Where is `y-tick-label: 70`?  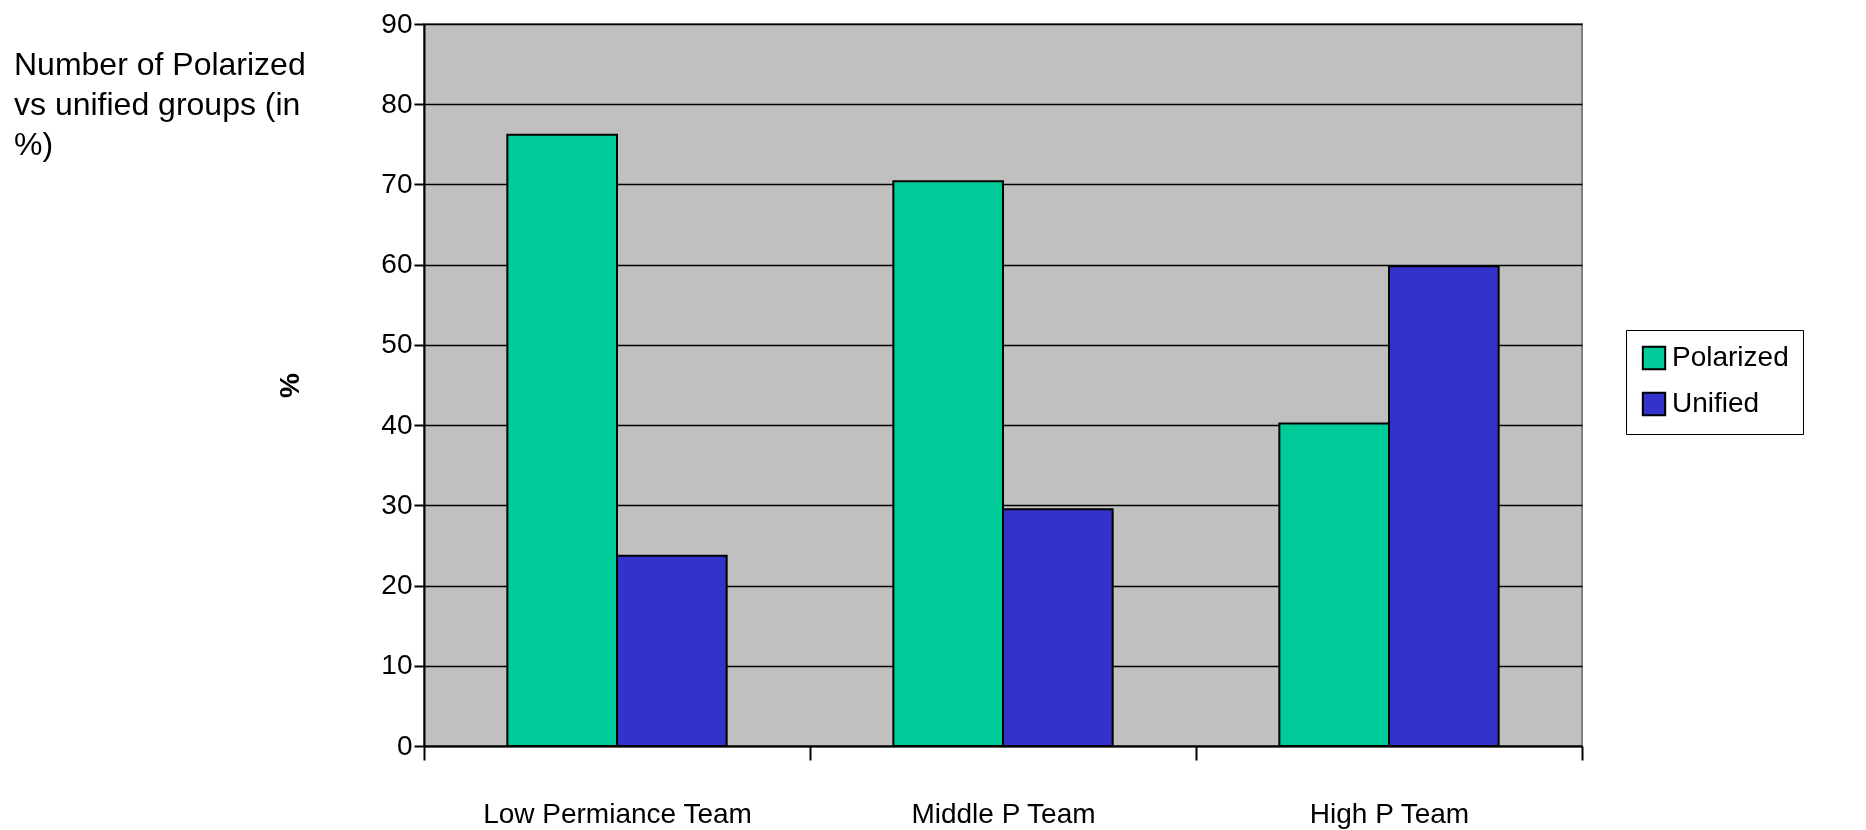 y-tick-label: 70 is located at coordinates (397, 183).